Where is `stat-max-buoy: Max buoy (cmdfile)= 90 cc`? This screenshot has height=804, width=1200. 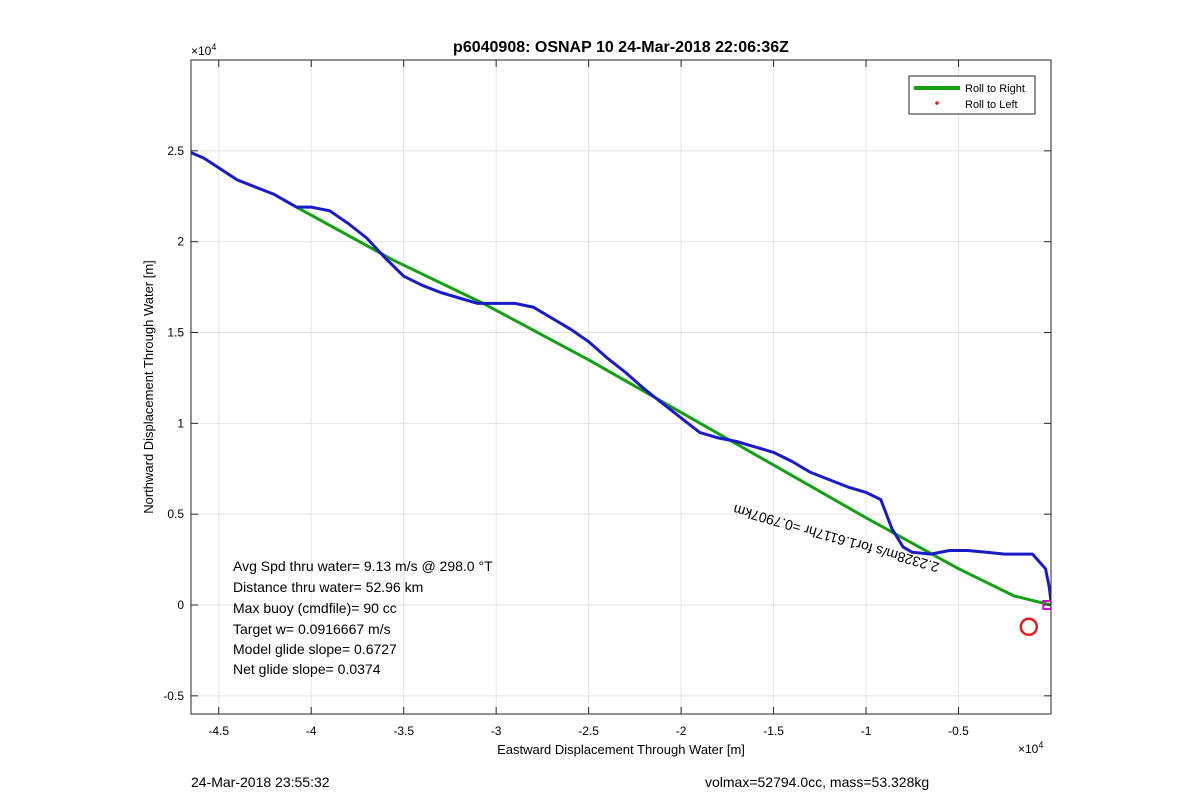
stat-max-buoy: Max buoy (cmdfile)= 90 cc is located at coordinates (315, 608).